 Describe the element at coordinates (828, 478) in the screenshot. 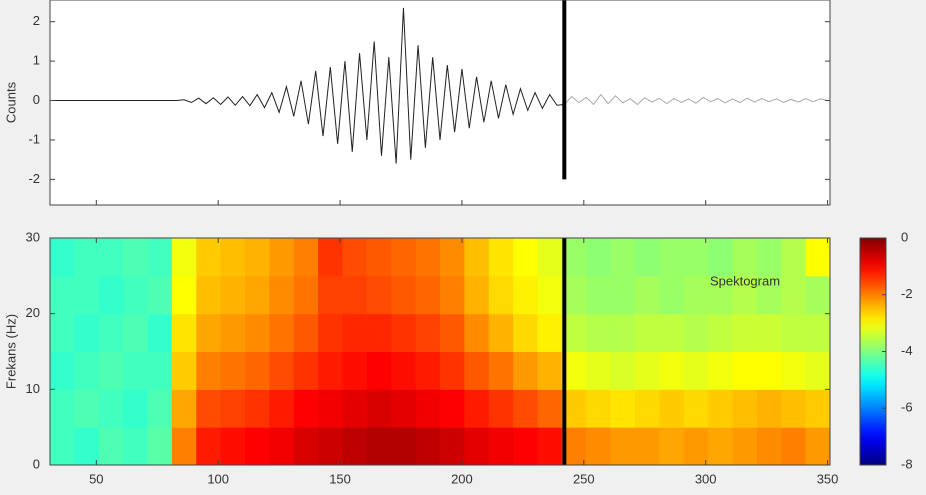

I see `x-tick-label: 350` at that location.